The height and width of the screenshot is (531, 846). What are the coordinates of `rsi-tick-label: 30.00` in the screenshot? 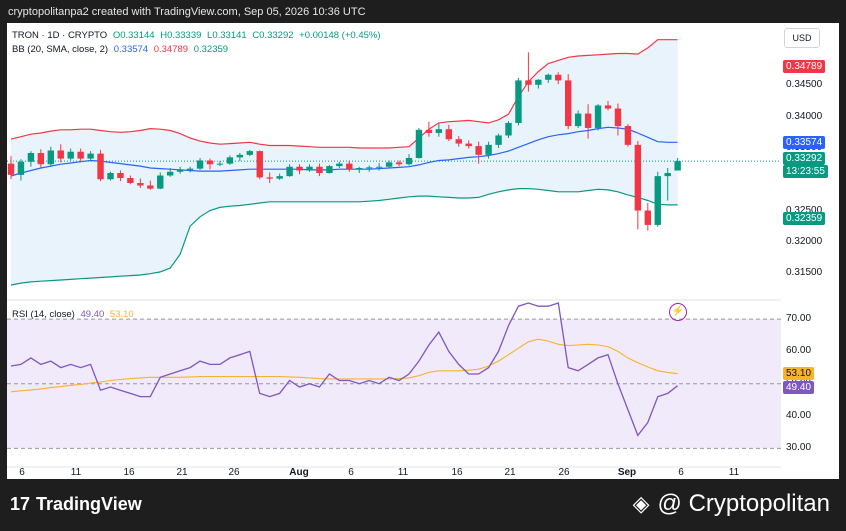 It's located at (799, 448).